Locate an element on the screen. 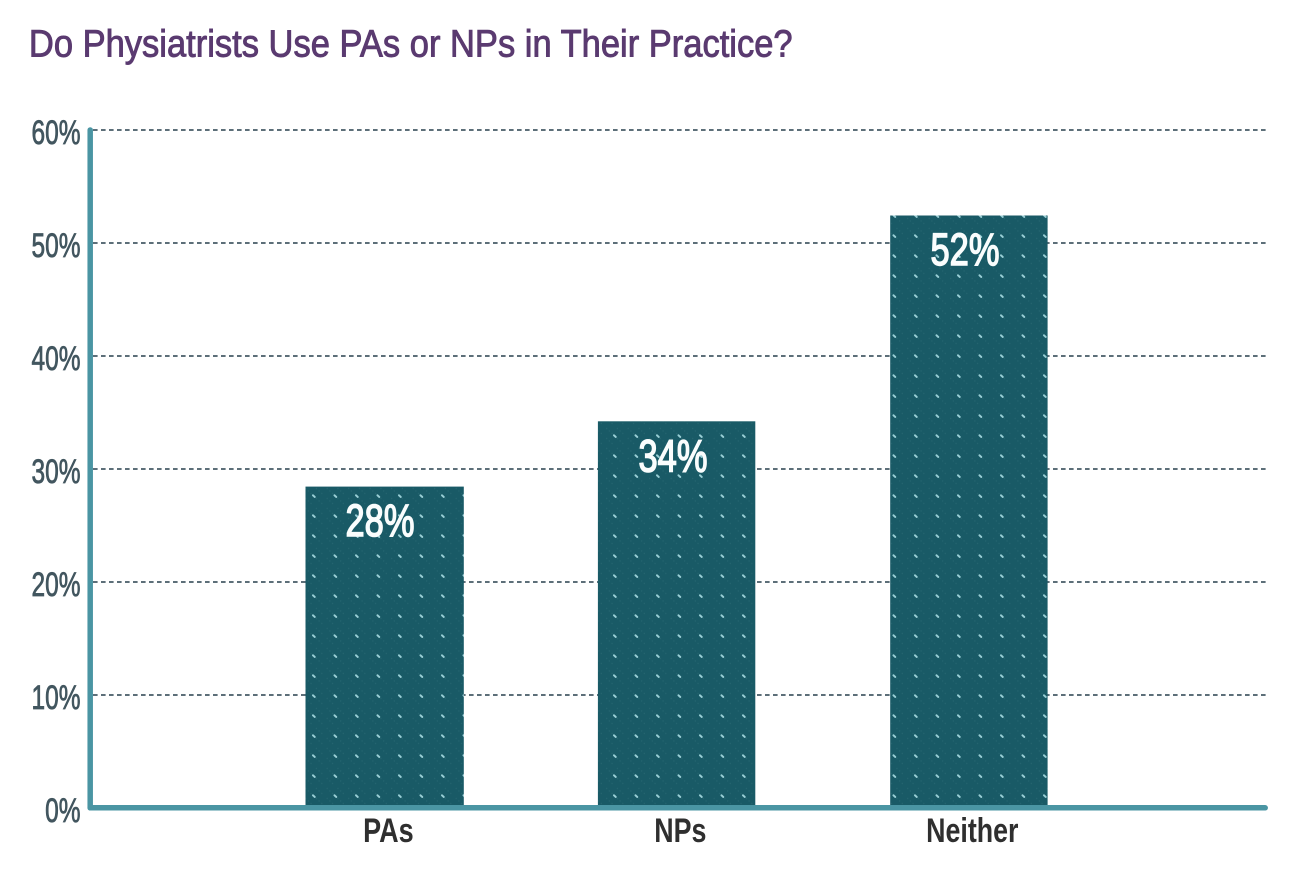 This screenshot has height=878, width=1290. svg-text: 30% is located at coordinates (56, 472).